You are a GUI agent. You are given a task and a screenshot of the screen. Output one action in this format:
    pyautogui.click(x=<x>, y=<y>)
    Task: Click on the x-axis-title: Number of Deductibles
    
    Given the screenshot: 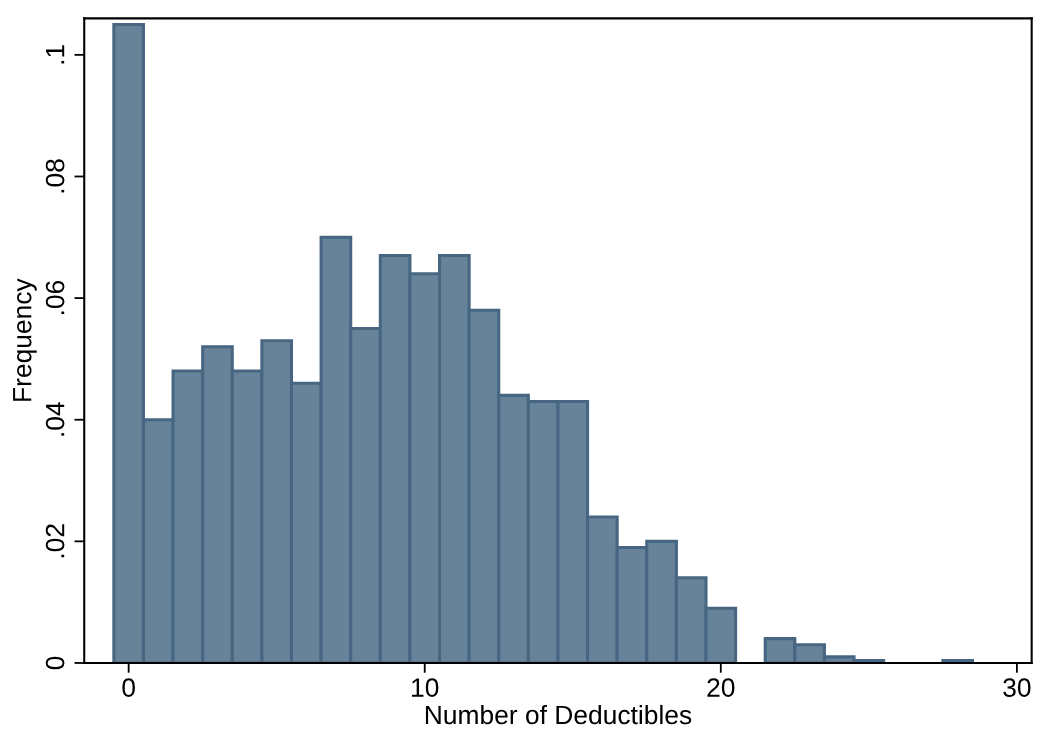 What is the action you would take?
    pyautogui.click(x=558, y=714)
    